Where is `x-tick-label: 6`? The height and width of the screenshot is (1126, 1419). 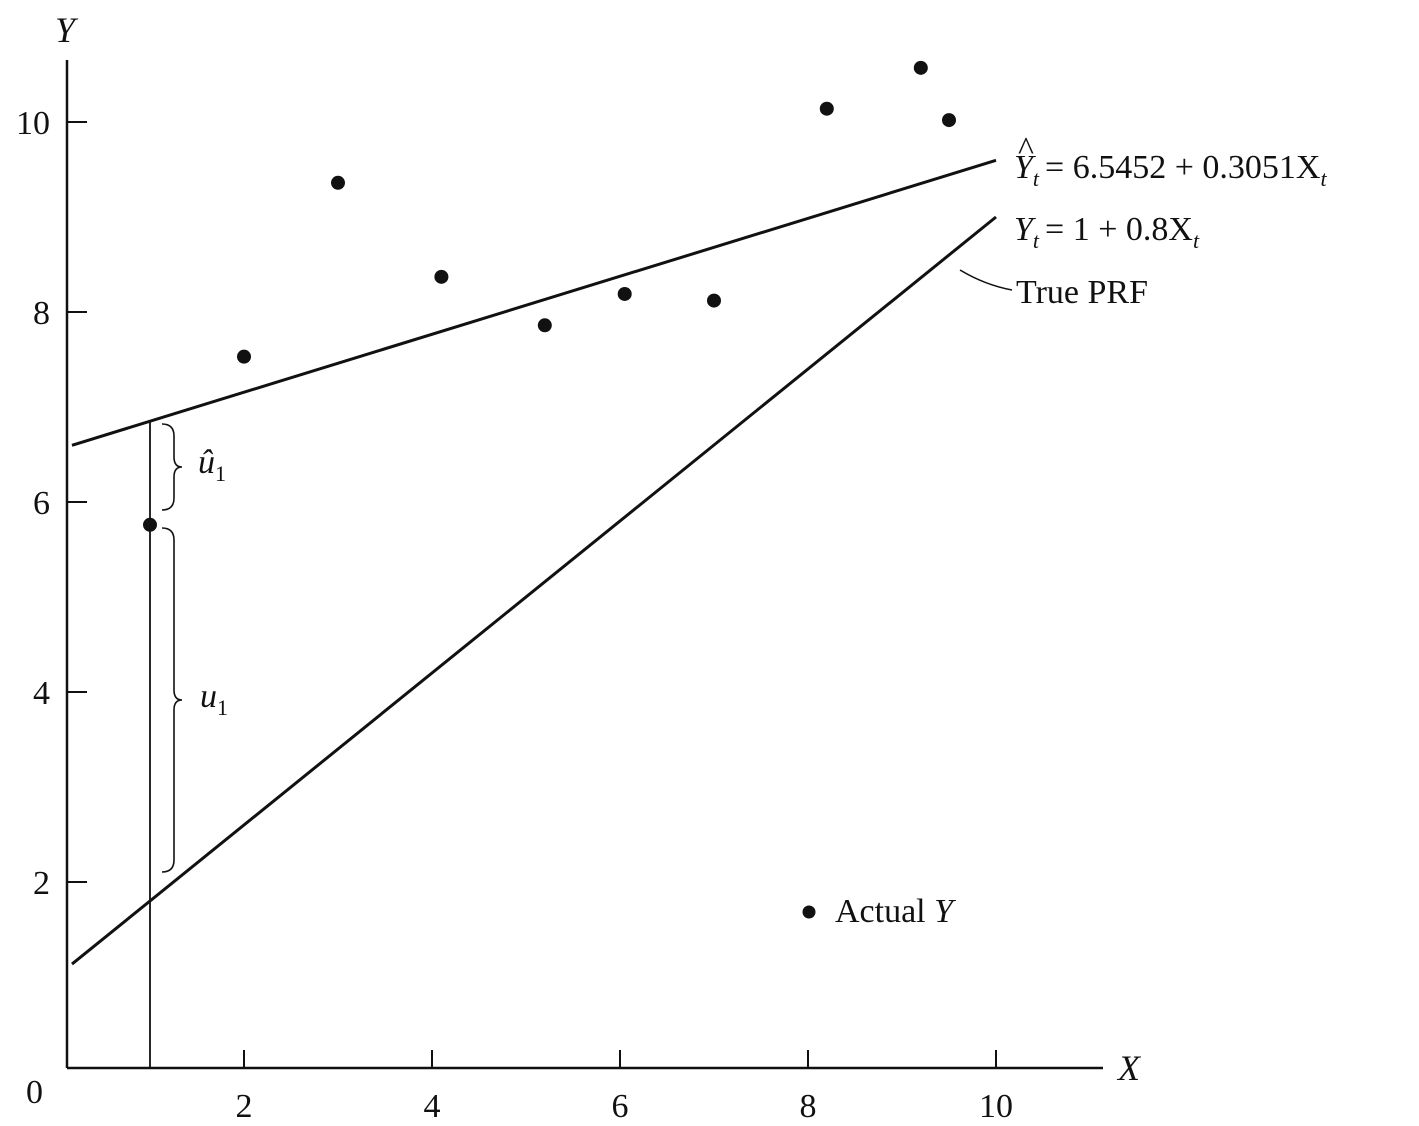 x-tick-label: 6 is located at coordinates (620, 1106).